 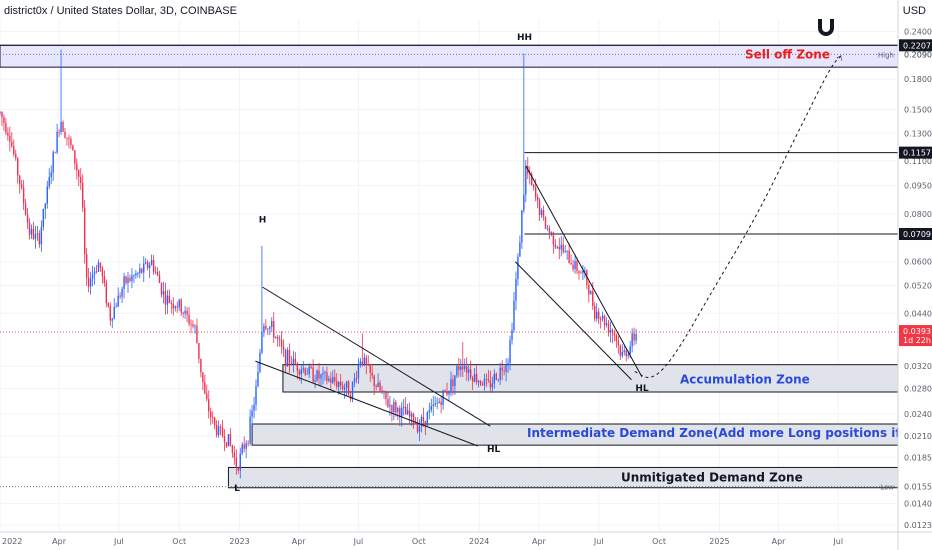 What do you see at coordinates (918, 133) in the screenshot?
I see `price-tick-label: 0.1300` at bounding box center [918, 133].